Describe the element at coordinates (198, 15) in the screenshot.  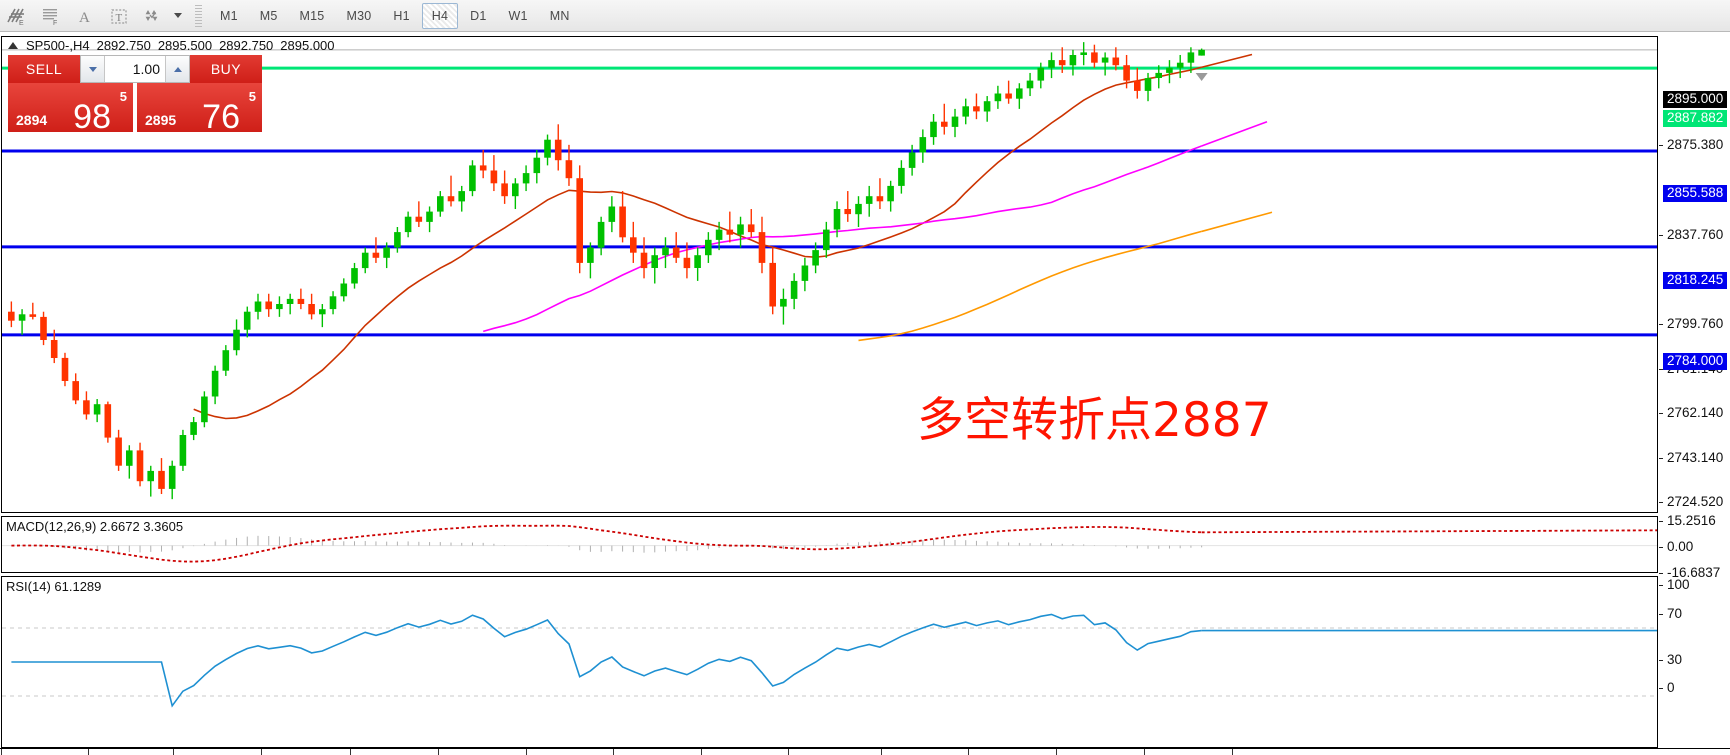
I see `toolbar-separator` at that location.